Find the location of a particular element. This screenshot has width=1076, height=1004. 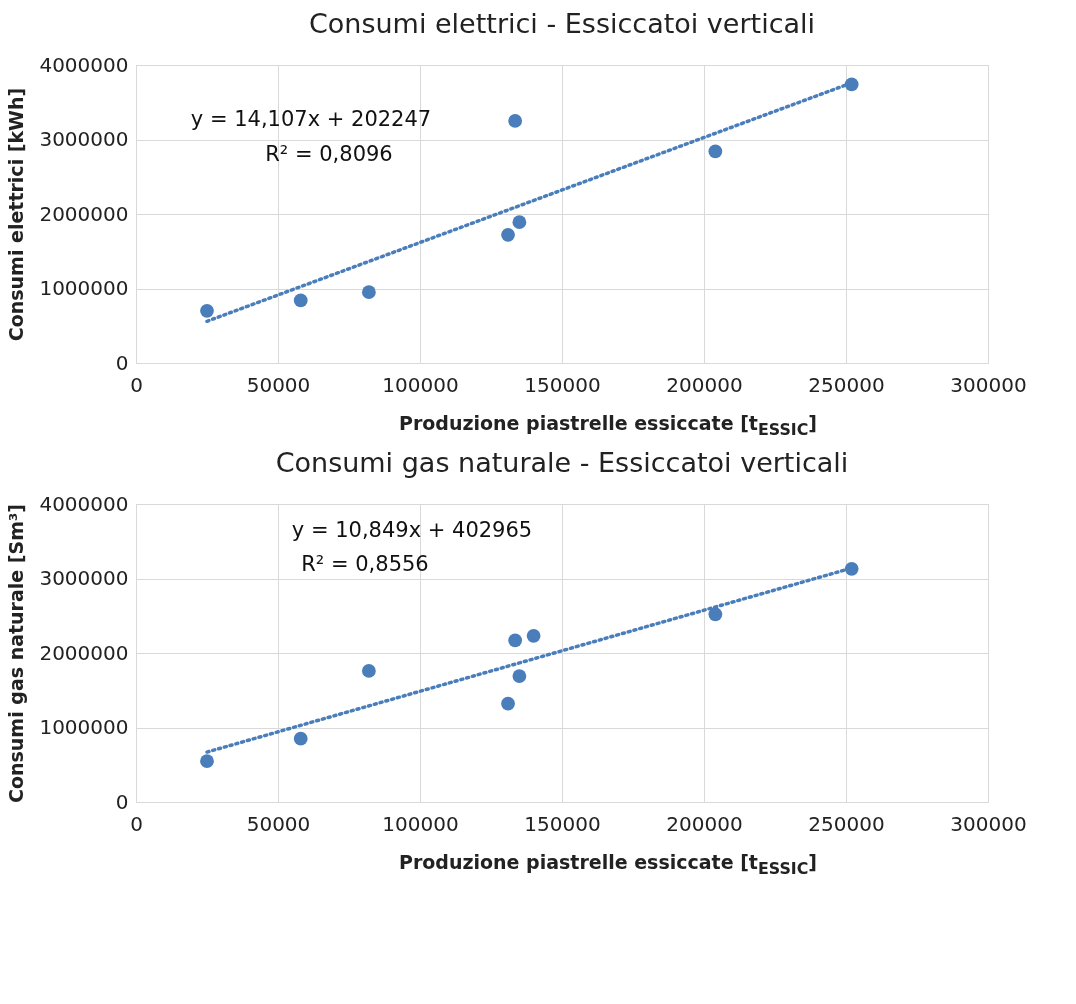

annotation: y = 10,849x + 402965 is located at coordinates (412, 529).